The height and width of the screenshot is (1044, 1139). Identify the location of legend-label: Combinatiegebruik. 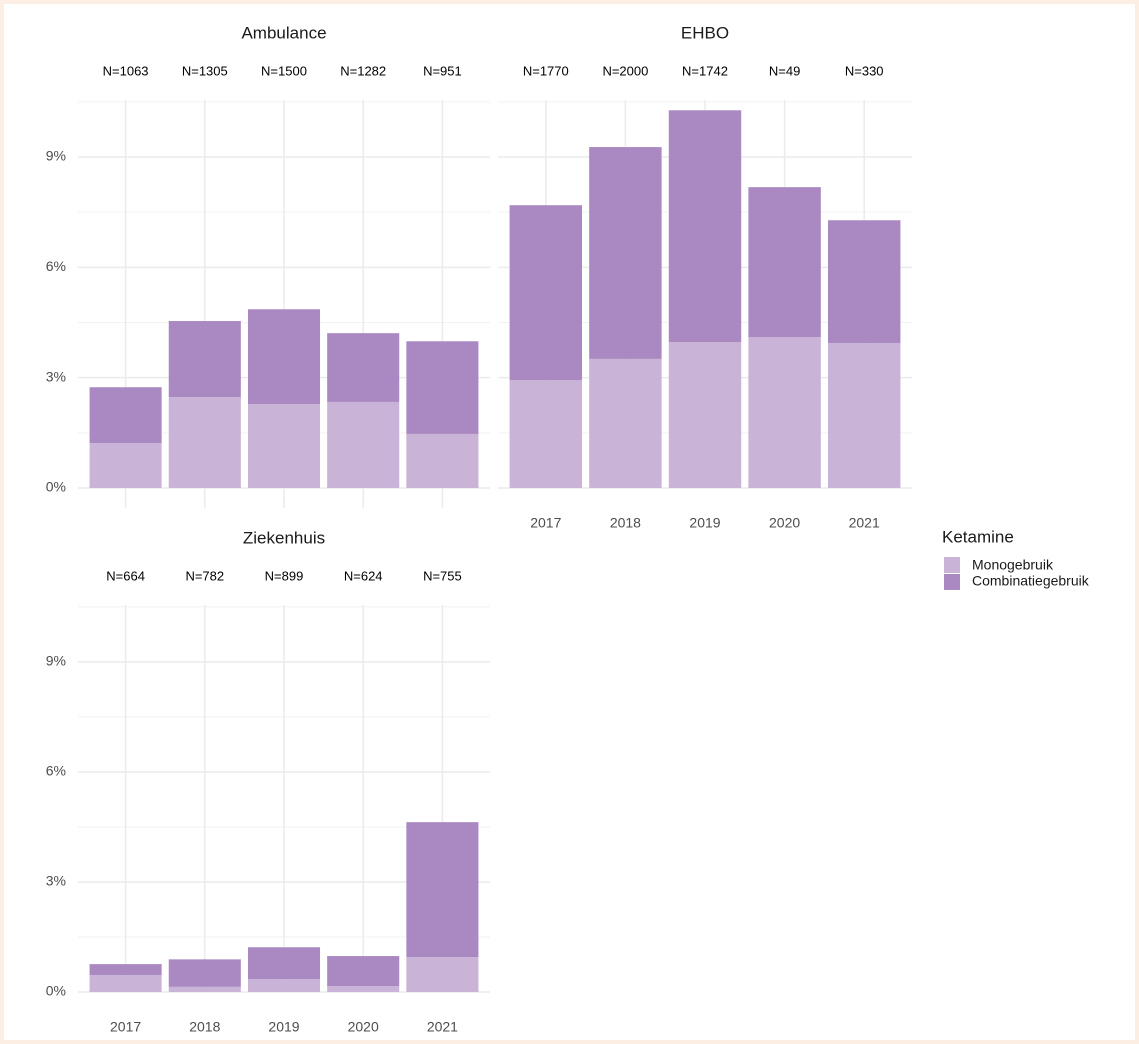
(1031, 581).